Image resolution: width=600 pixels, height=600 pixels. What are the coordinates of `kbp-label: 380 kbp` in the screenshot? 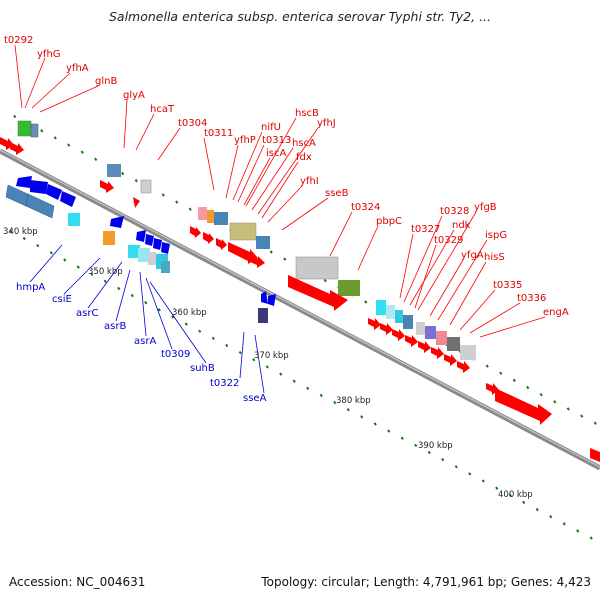 It's located at (353, 401).